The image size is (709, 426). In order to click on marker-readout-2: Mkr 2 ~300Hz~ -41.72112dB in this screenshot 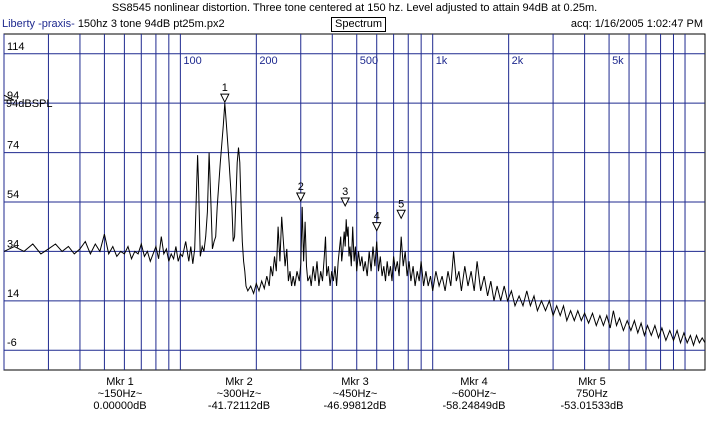, I will do `click(239, 394)`.